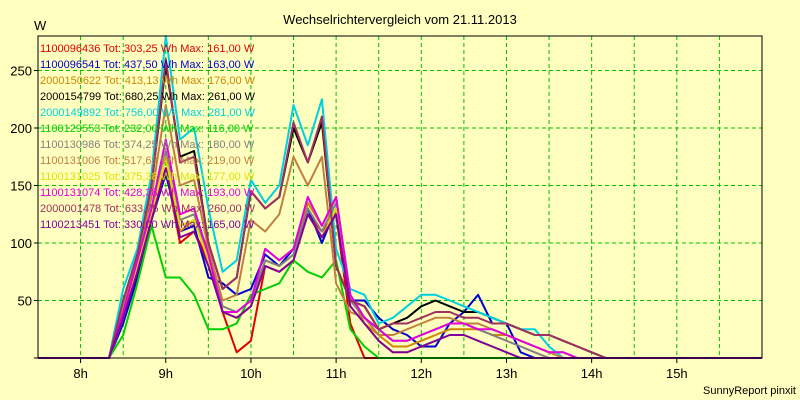  What do you see at coordinates (147, 145) in the screenshot?
I see `legend-entry-1100130986: 1100130986 Tot: 374,25 Wh Max: 180,00 W` at bounding box center [147, 145].